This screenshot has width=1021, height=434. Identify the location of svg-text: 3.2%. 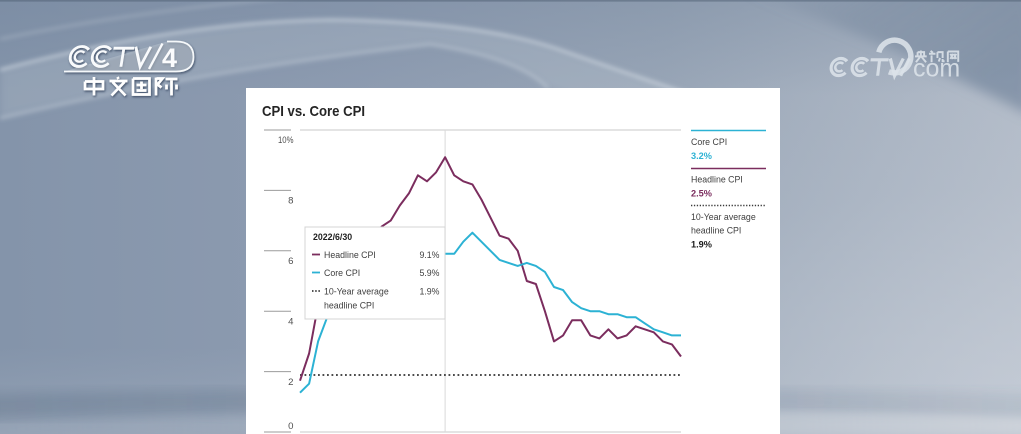
(701, 156).